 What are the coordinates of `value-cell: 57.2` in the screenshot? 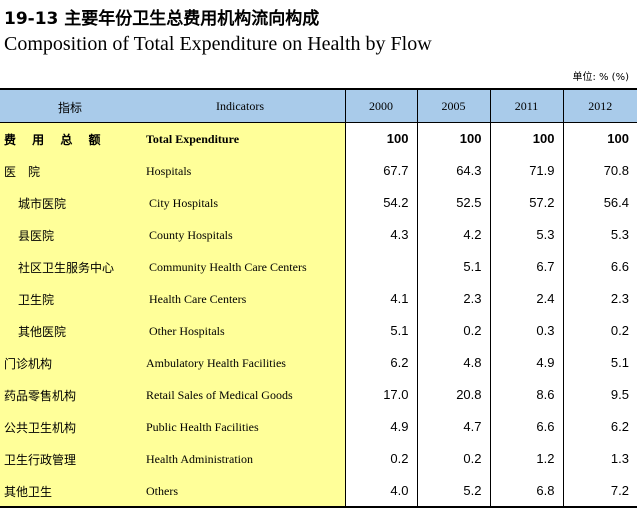 It's located at (526, 202).